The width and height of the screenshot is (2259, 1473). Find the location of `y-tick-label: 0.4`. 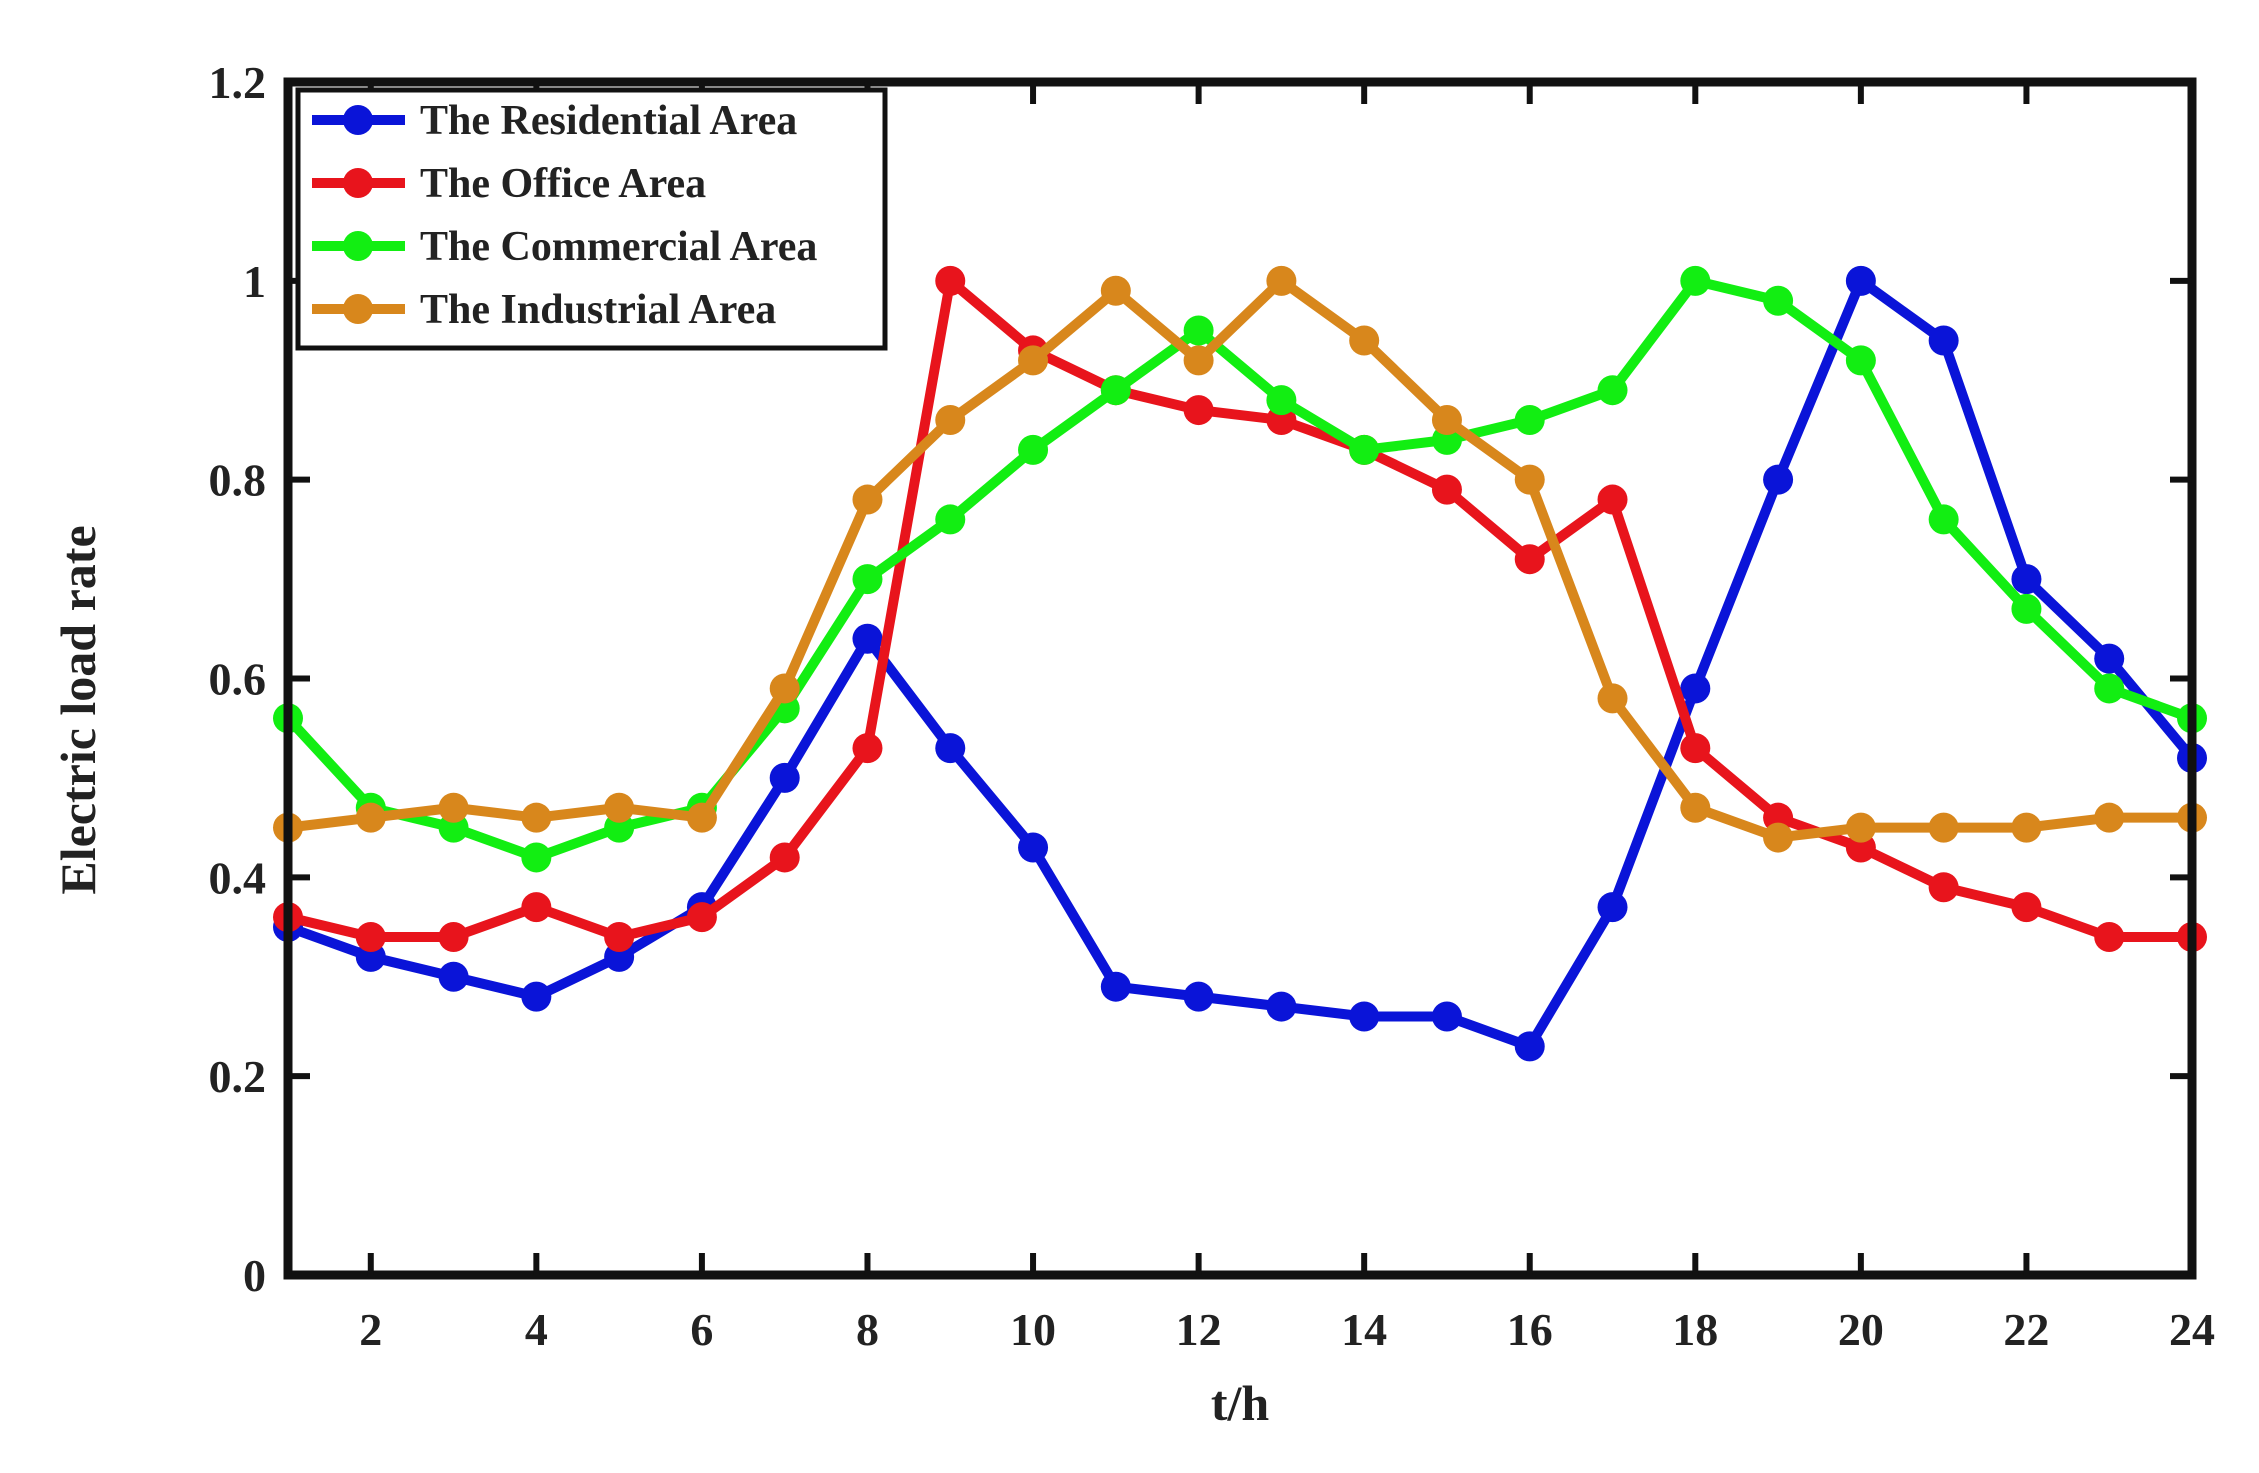

y-tick-label: 0.4 is located at coordinates (238, 877).